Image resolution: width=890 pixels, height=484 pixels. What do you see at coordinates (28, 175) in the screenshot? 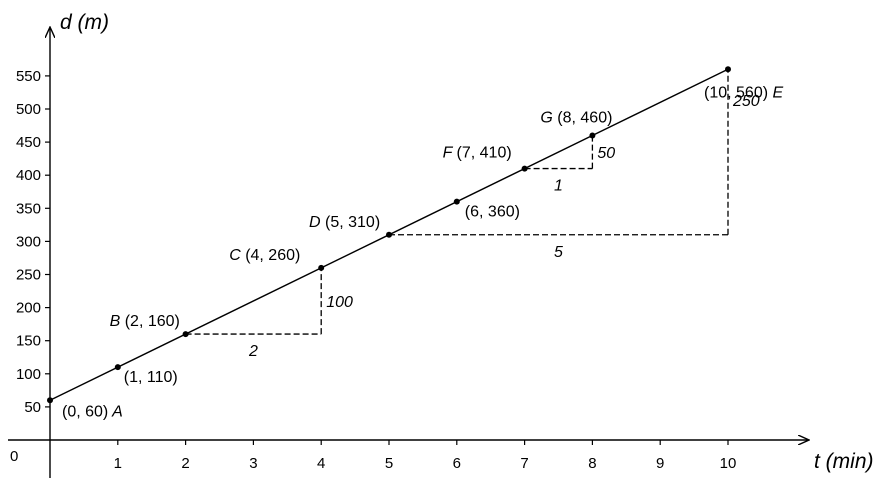
I see `y-tick-label: 400` at bounding box center [28, 175].